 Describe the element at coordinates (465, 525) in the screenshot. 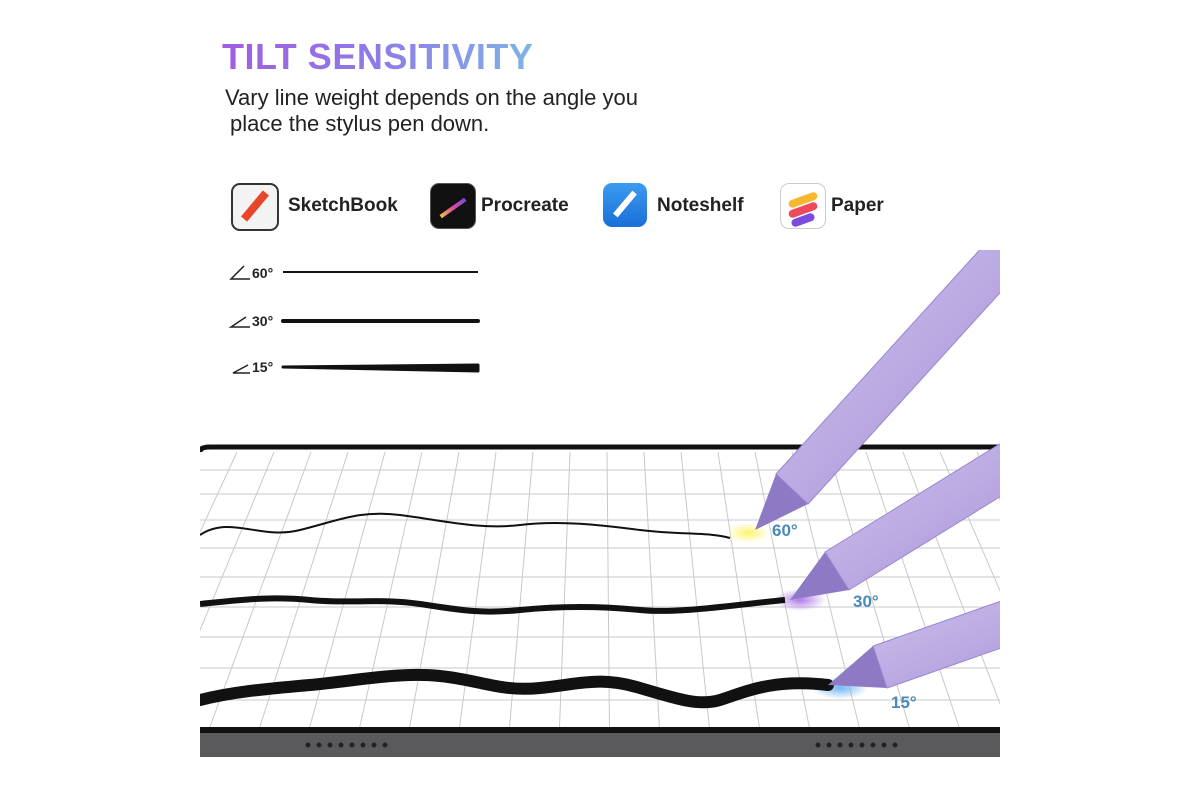

I see `stroke-thin` at that location.